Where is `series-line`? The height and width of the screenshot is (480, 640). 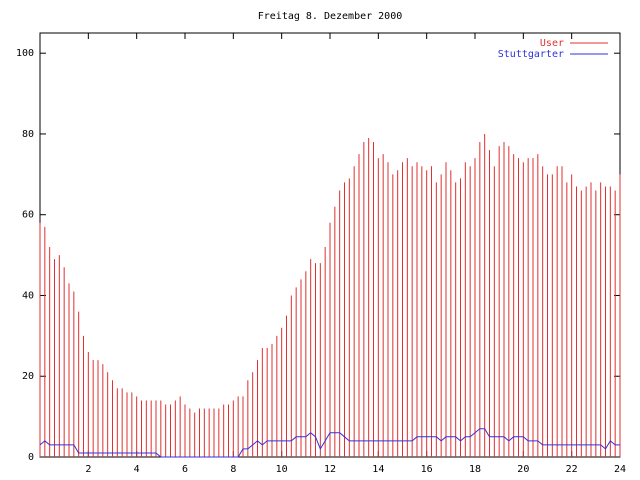 series-line is located at coordinates (329, 443).